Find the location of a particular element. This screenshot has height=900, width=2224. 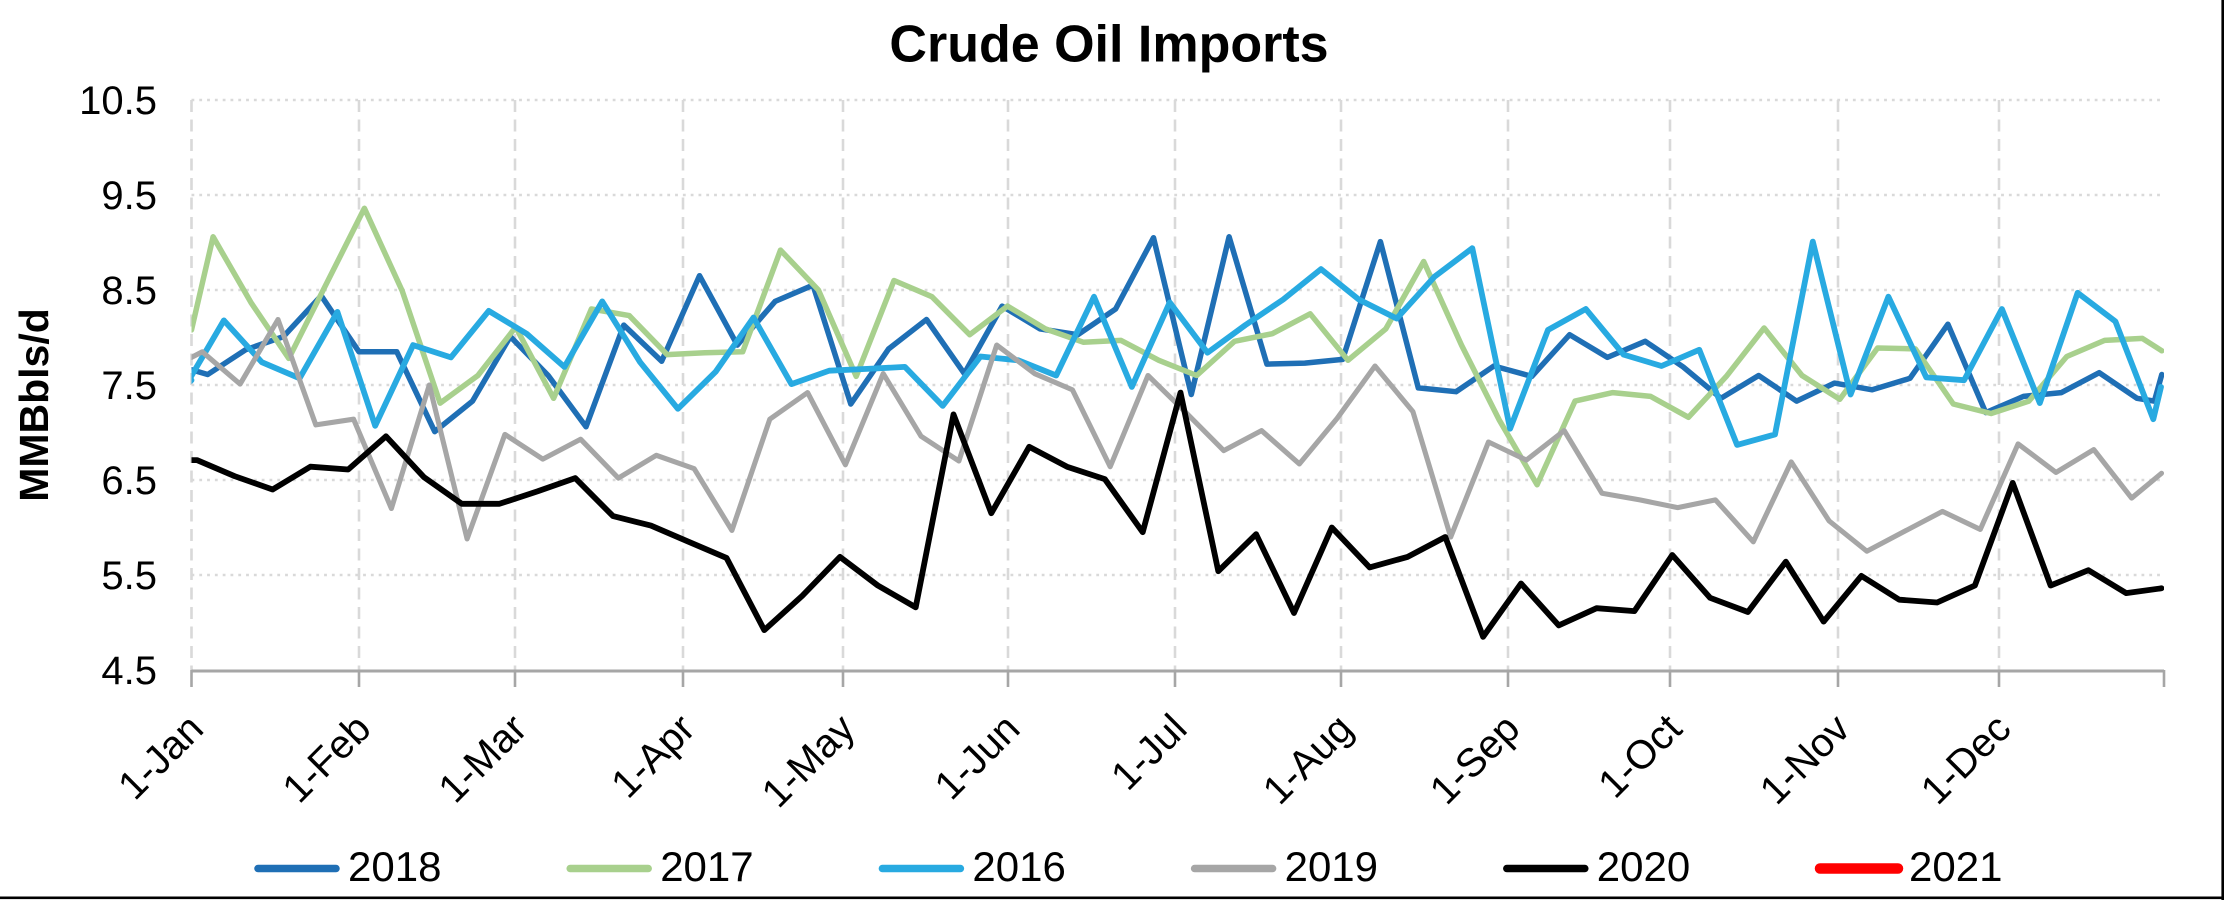

svg-text: 2017 is located at coordinates (706, 866).